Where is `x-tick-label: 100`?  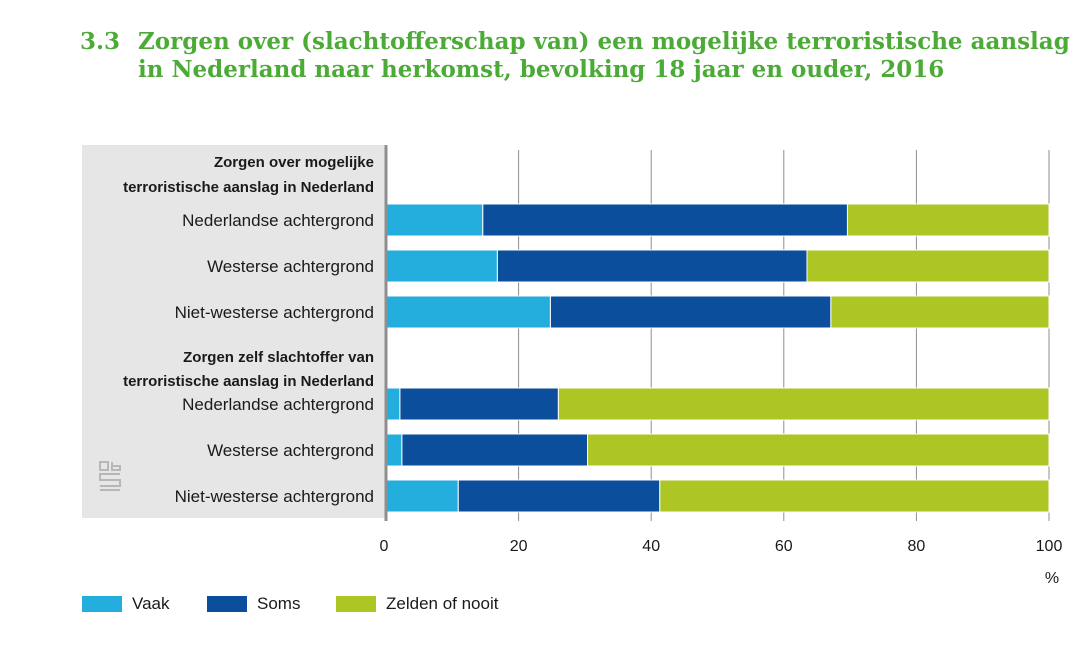
x-tick-label: 100 is located at coordinates (1049, 546).